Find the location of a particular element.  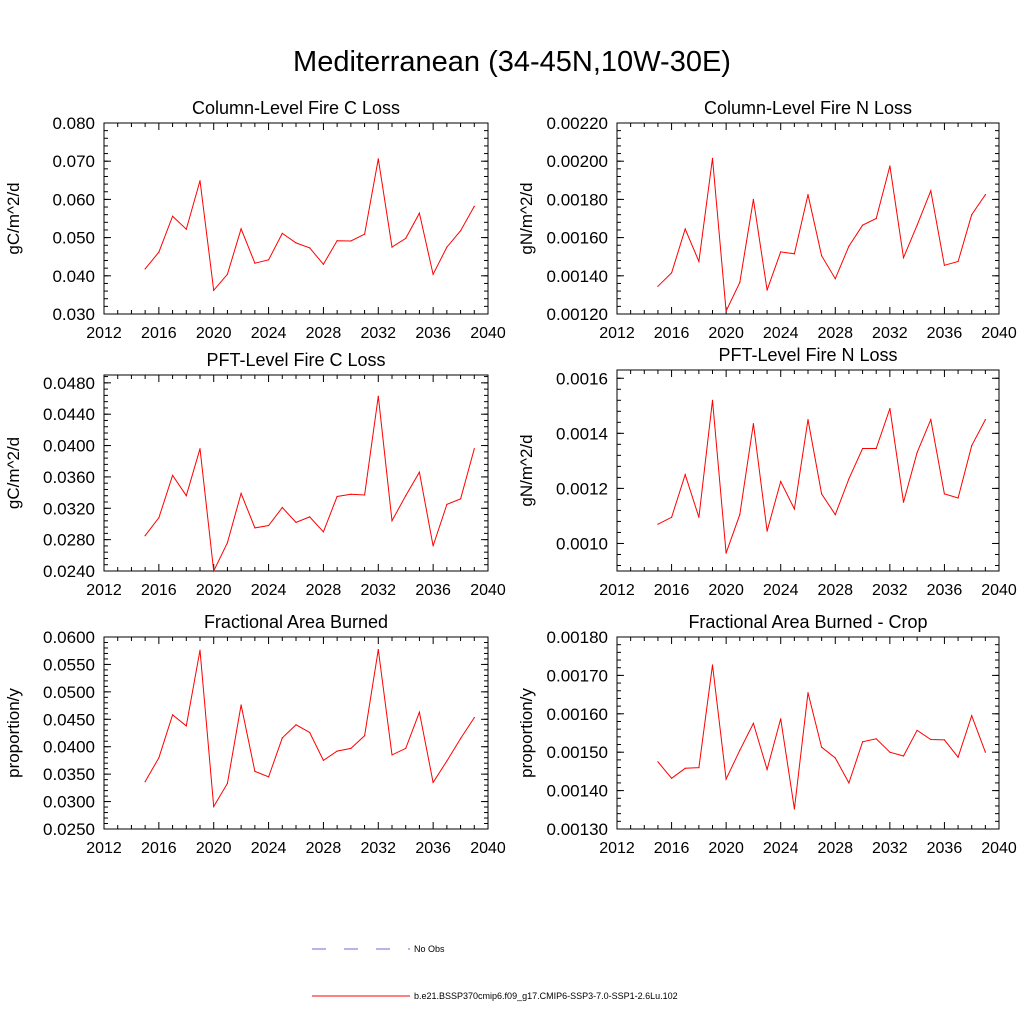

x-tick-label: 2020 is located at coordinates (214, 590).